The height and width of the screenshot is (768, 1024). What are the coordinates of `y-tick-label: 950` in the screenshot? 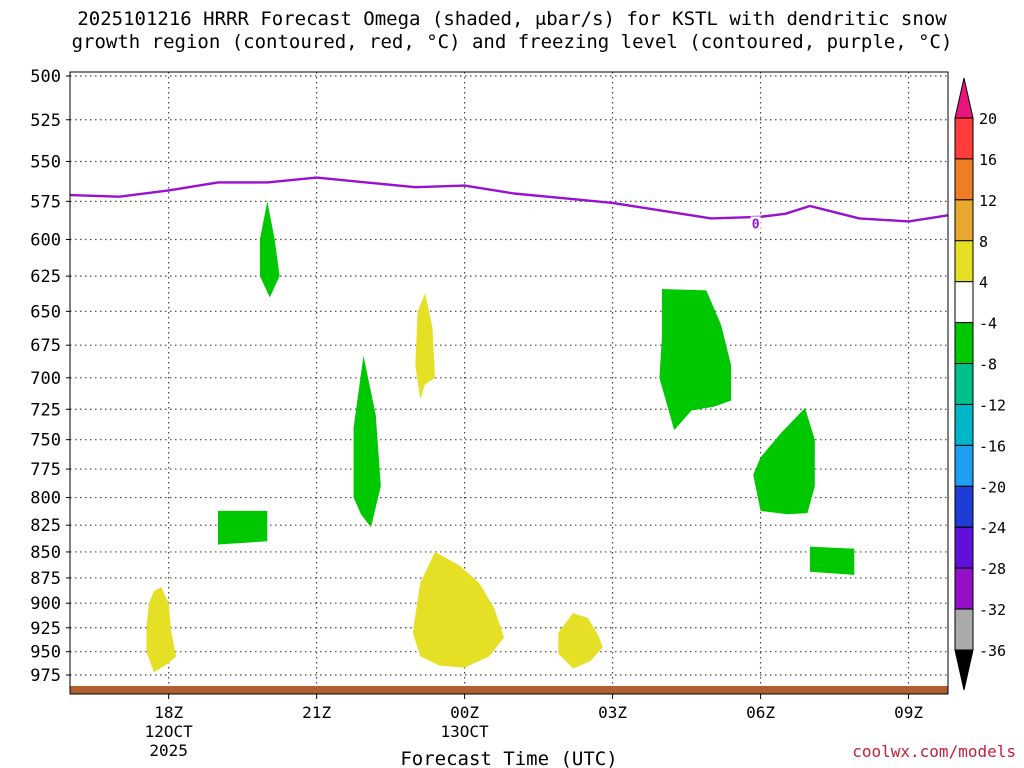 It's located at (45, 653).